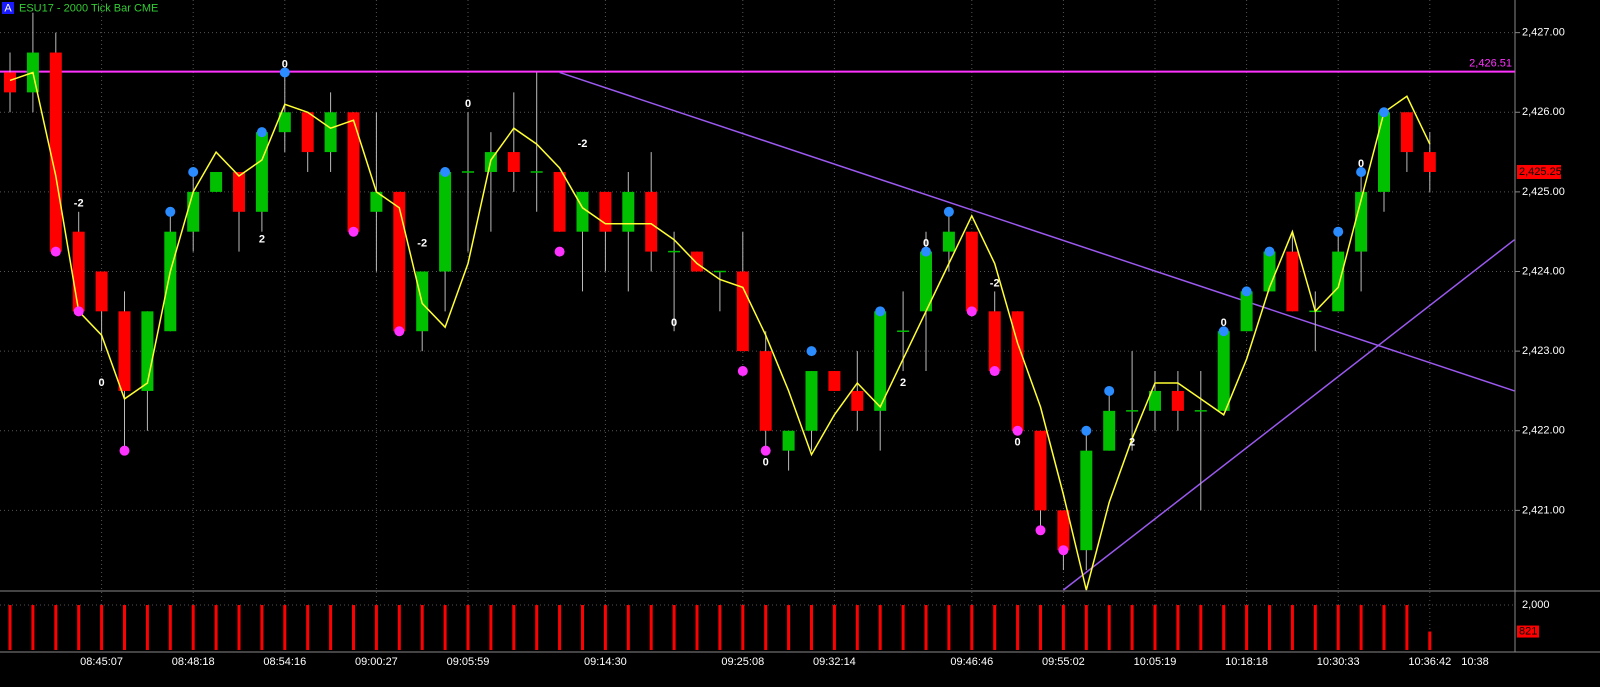 This screenshot has height=687, width=1600. What do you see at coordinates (1543, 192) in the screenshot?
I see `y-tick-label: 2,425.00` at bounding box center [1543, 192].